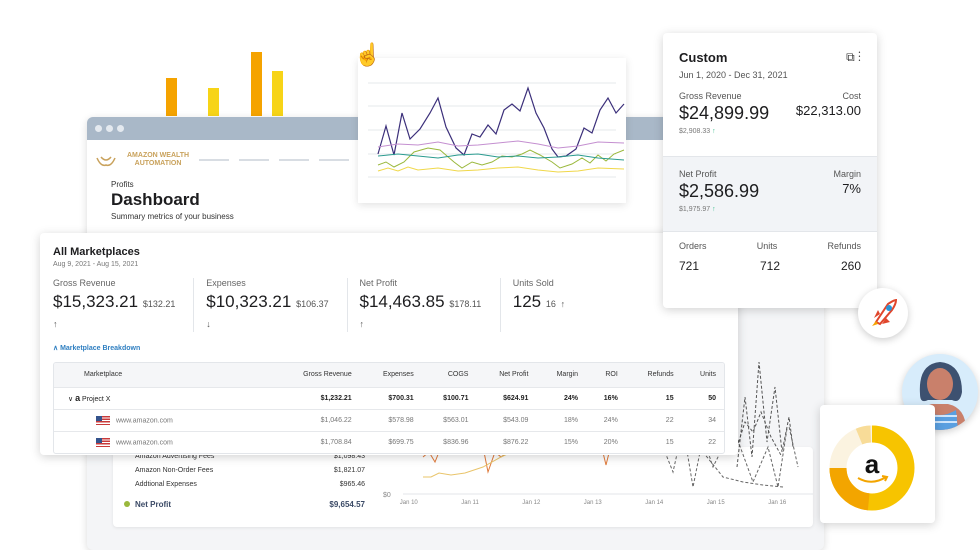  Describe the element at coordinates (883, 313) in the screenshot. I see `rocket-badge` at that location.